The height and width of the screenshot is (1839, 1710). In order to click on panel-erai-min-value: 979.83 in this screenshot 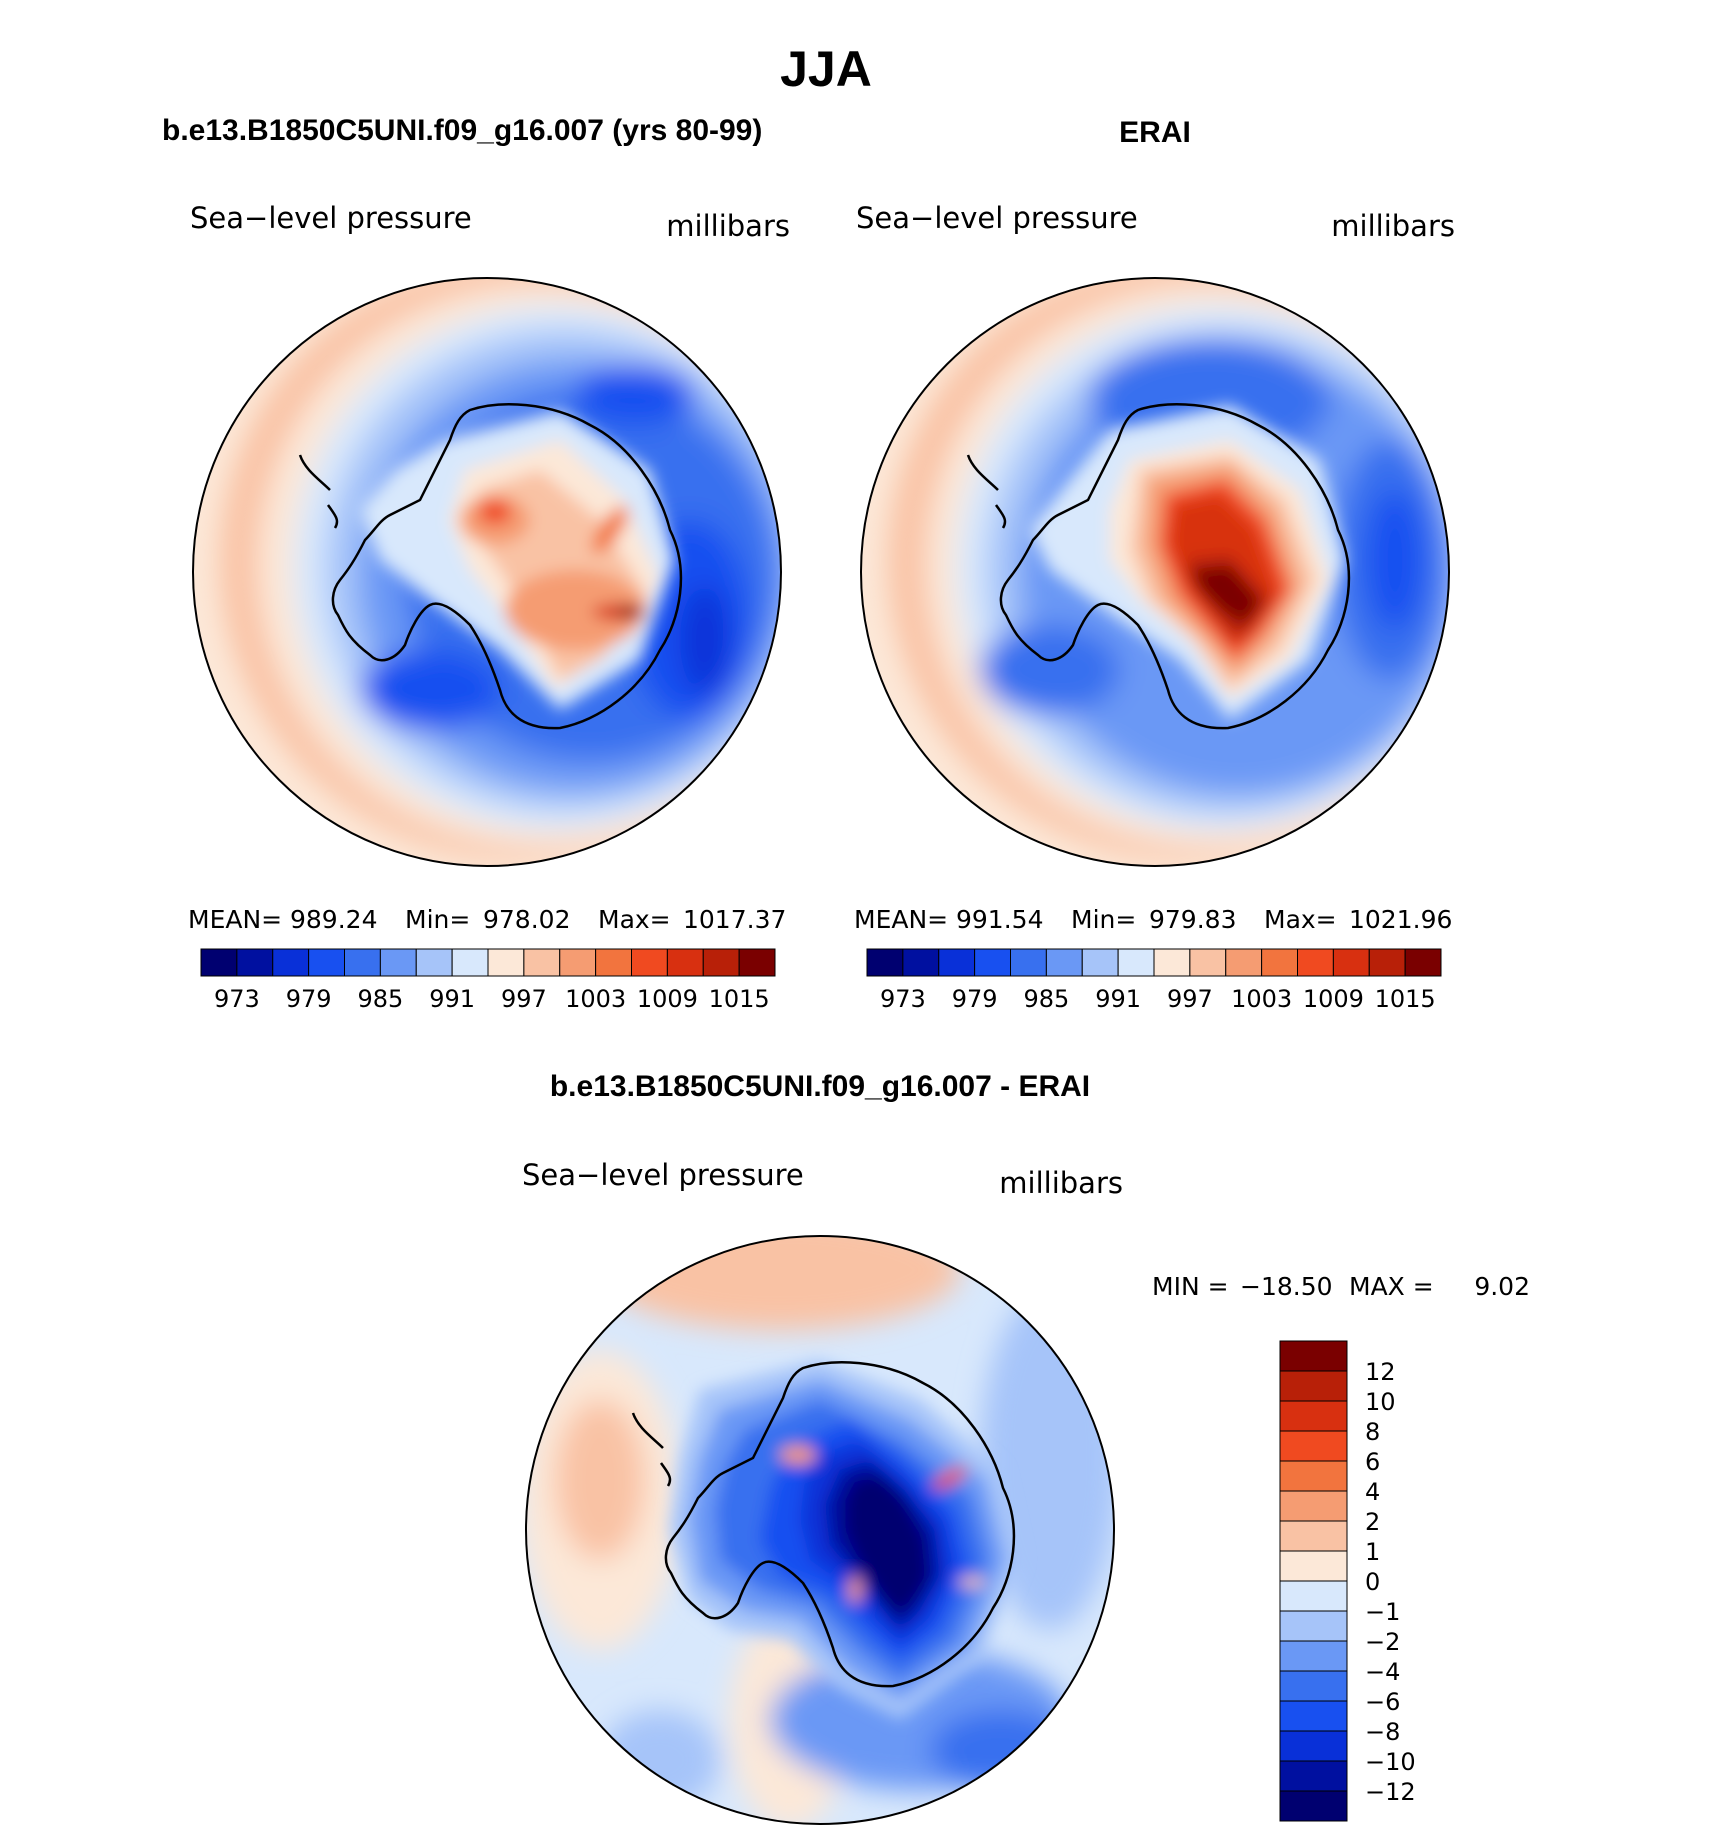, I will do `click(1192, 919)`.